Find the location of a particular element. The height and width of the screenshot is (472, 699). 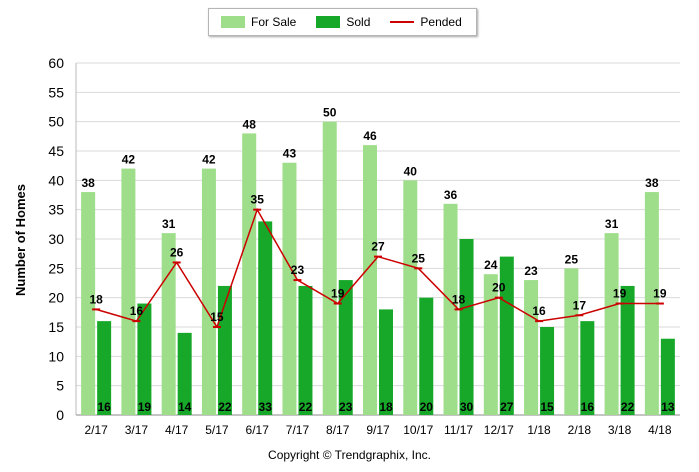

legend-swatch-for-sale is located at coordinates (233, 22).